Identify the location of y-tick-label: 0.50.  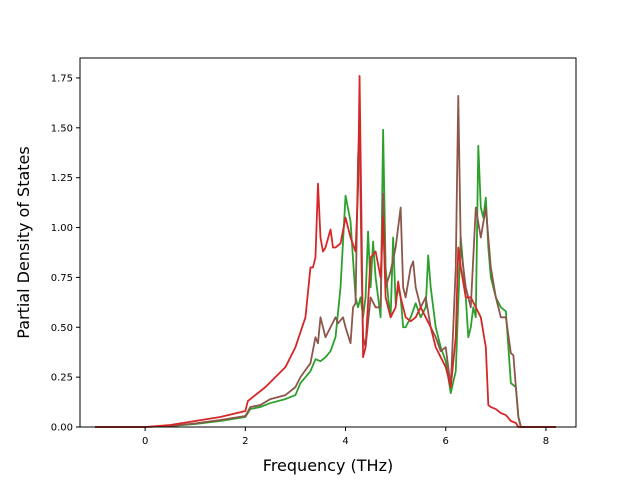
(62, 328).